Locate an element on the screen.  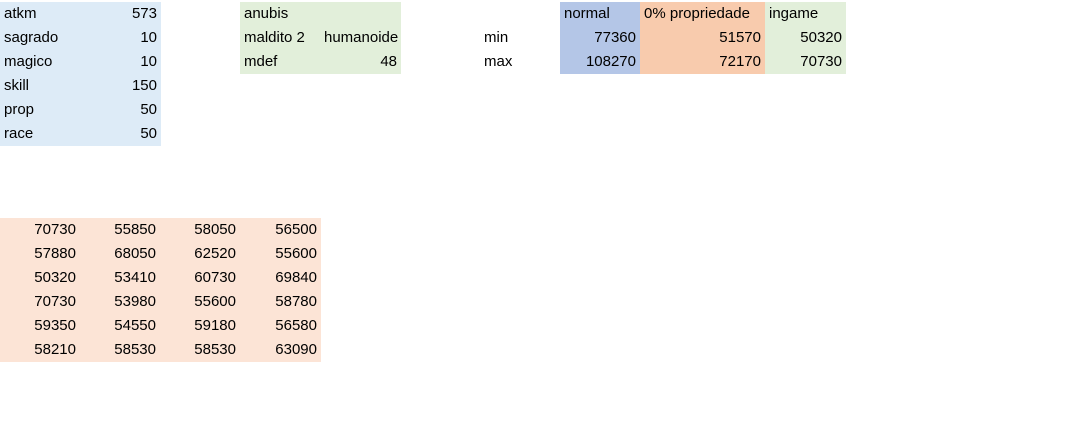
stat-value-race: 50 is located at coordinates (120, 134).